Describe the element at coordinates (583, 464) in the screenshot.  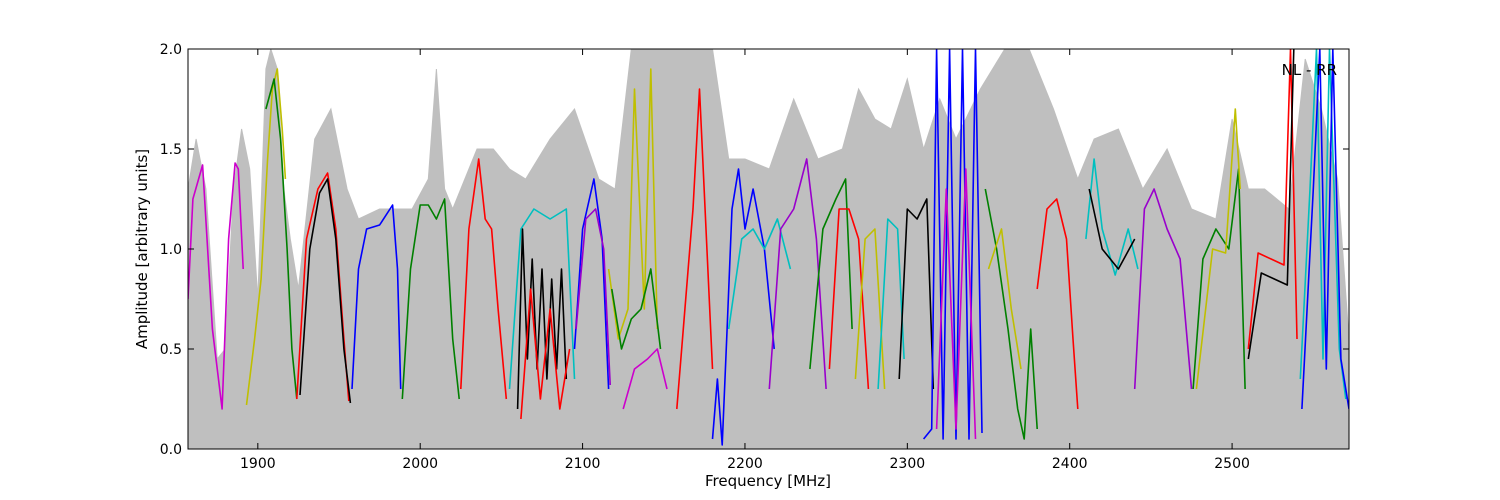
I see `x-tick-label-2100: 2100` at that location.